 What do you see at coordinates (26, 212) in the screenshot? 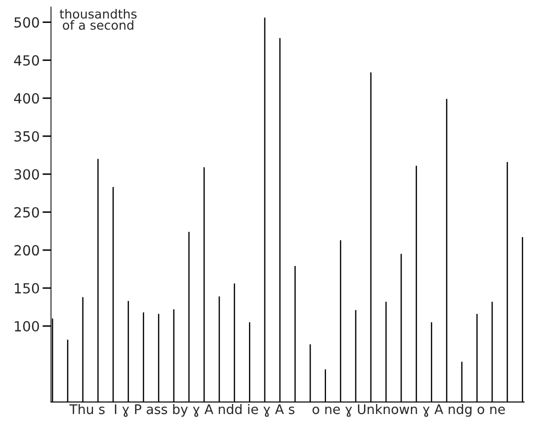
I see `y-tick-label: 250` at bounding box center [26, 212].